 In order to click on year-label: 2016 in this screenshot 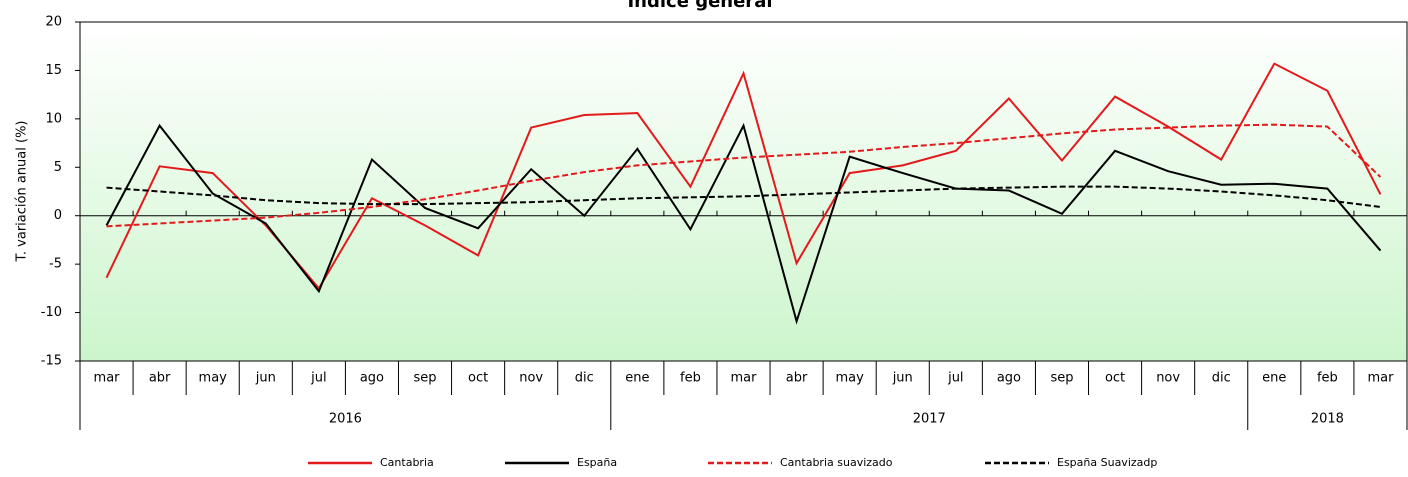, I will do `click(345, 419)`.